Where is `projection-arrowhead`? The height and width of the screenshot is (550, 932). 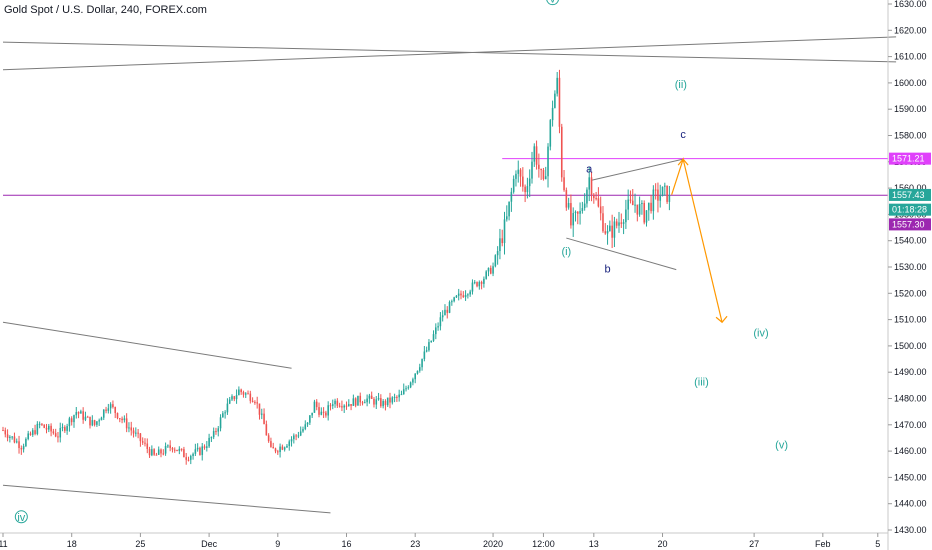
projection-arrowhead is located at coordinates (721, 319).